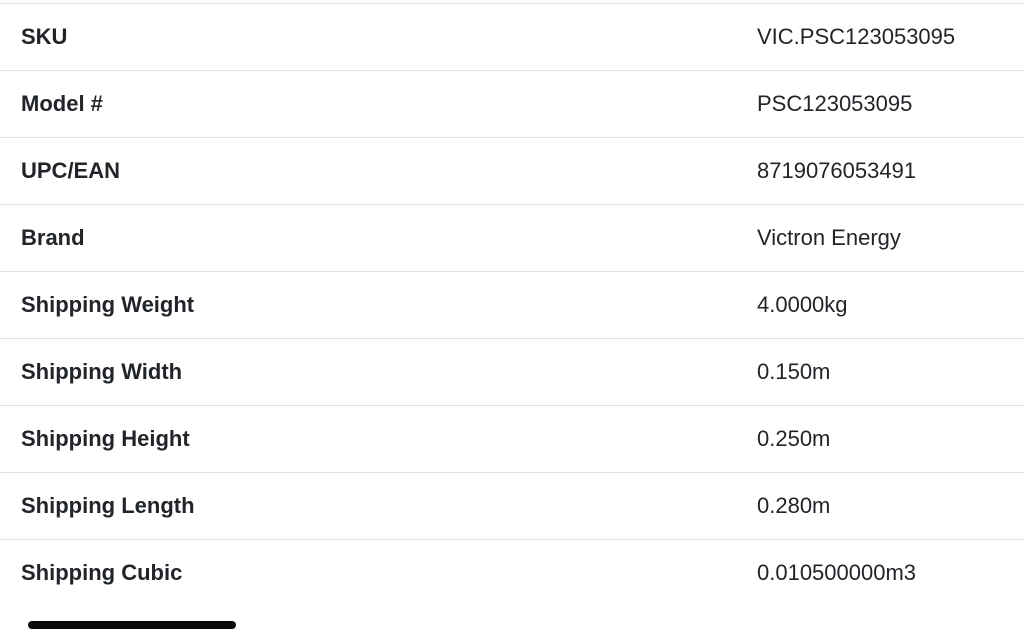 The height and width of the screenshot is (630, 1024). Describe the element at coordinates (512, 506) in the screenshot. I see `table-row: Shipping Length 0.280m` at that location.